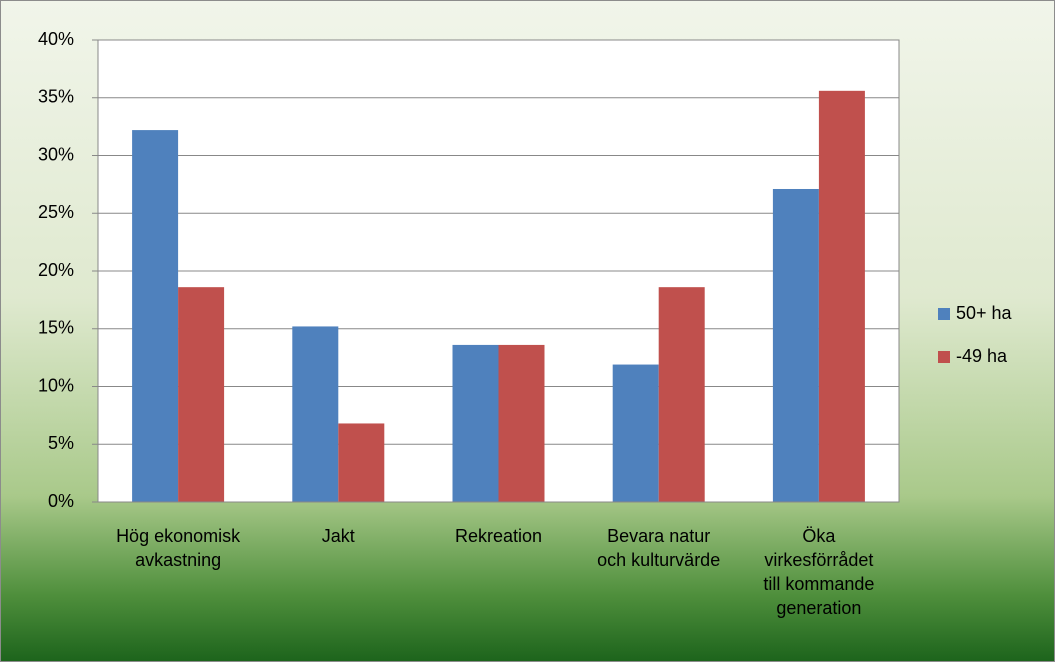 This screenshot has height=662, width=1055. What do you see at coordinates (56, 97) in the screenshot?
I see `y-tick-label: 35%` at bounding box center [56, 97].